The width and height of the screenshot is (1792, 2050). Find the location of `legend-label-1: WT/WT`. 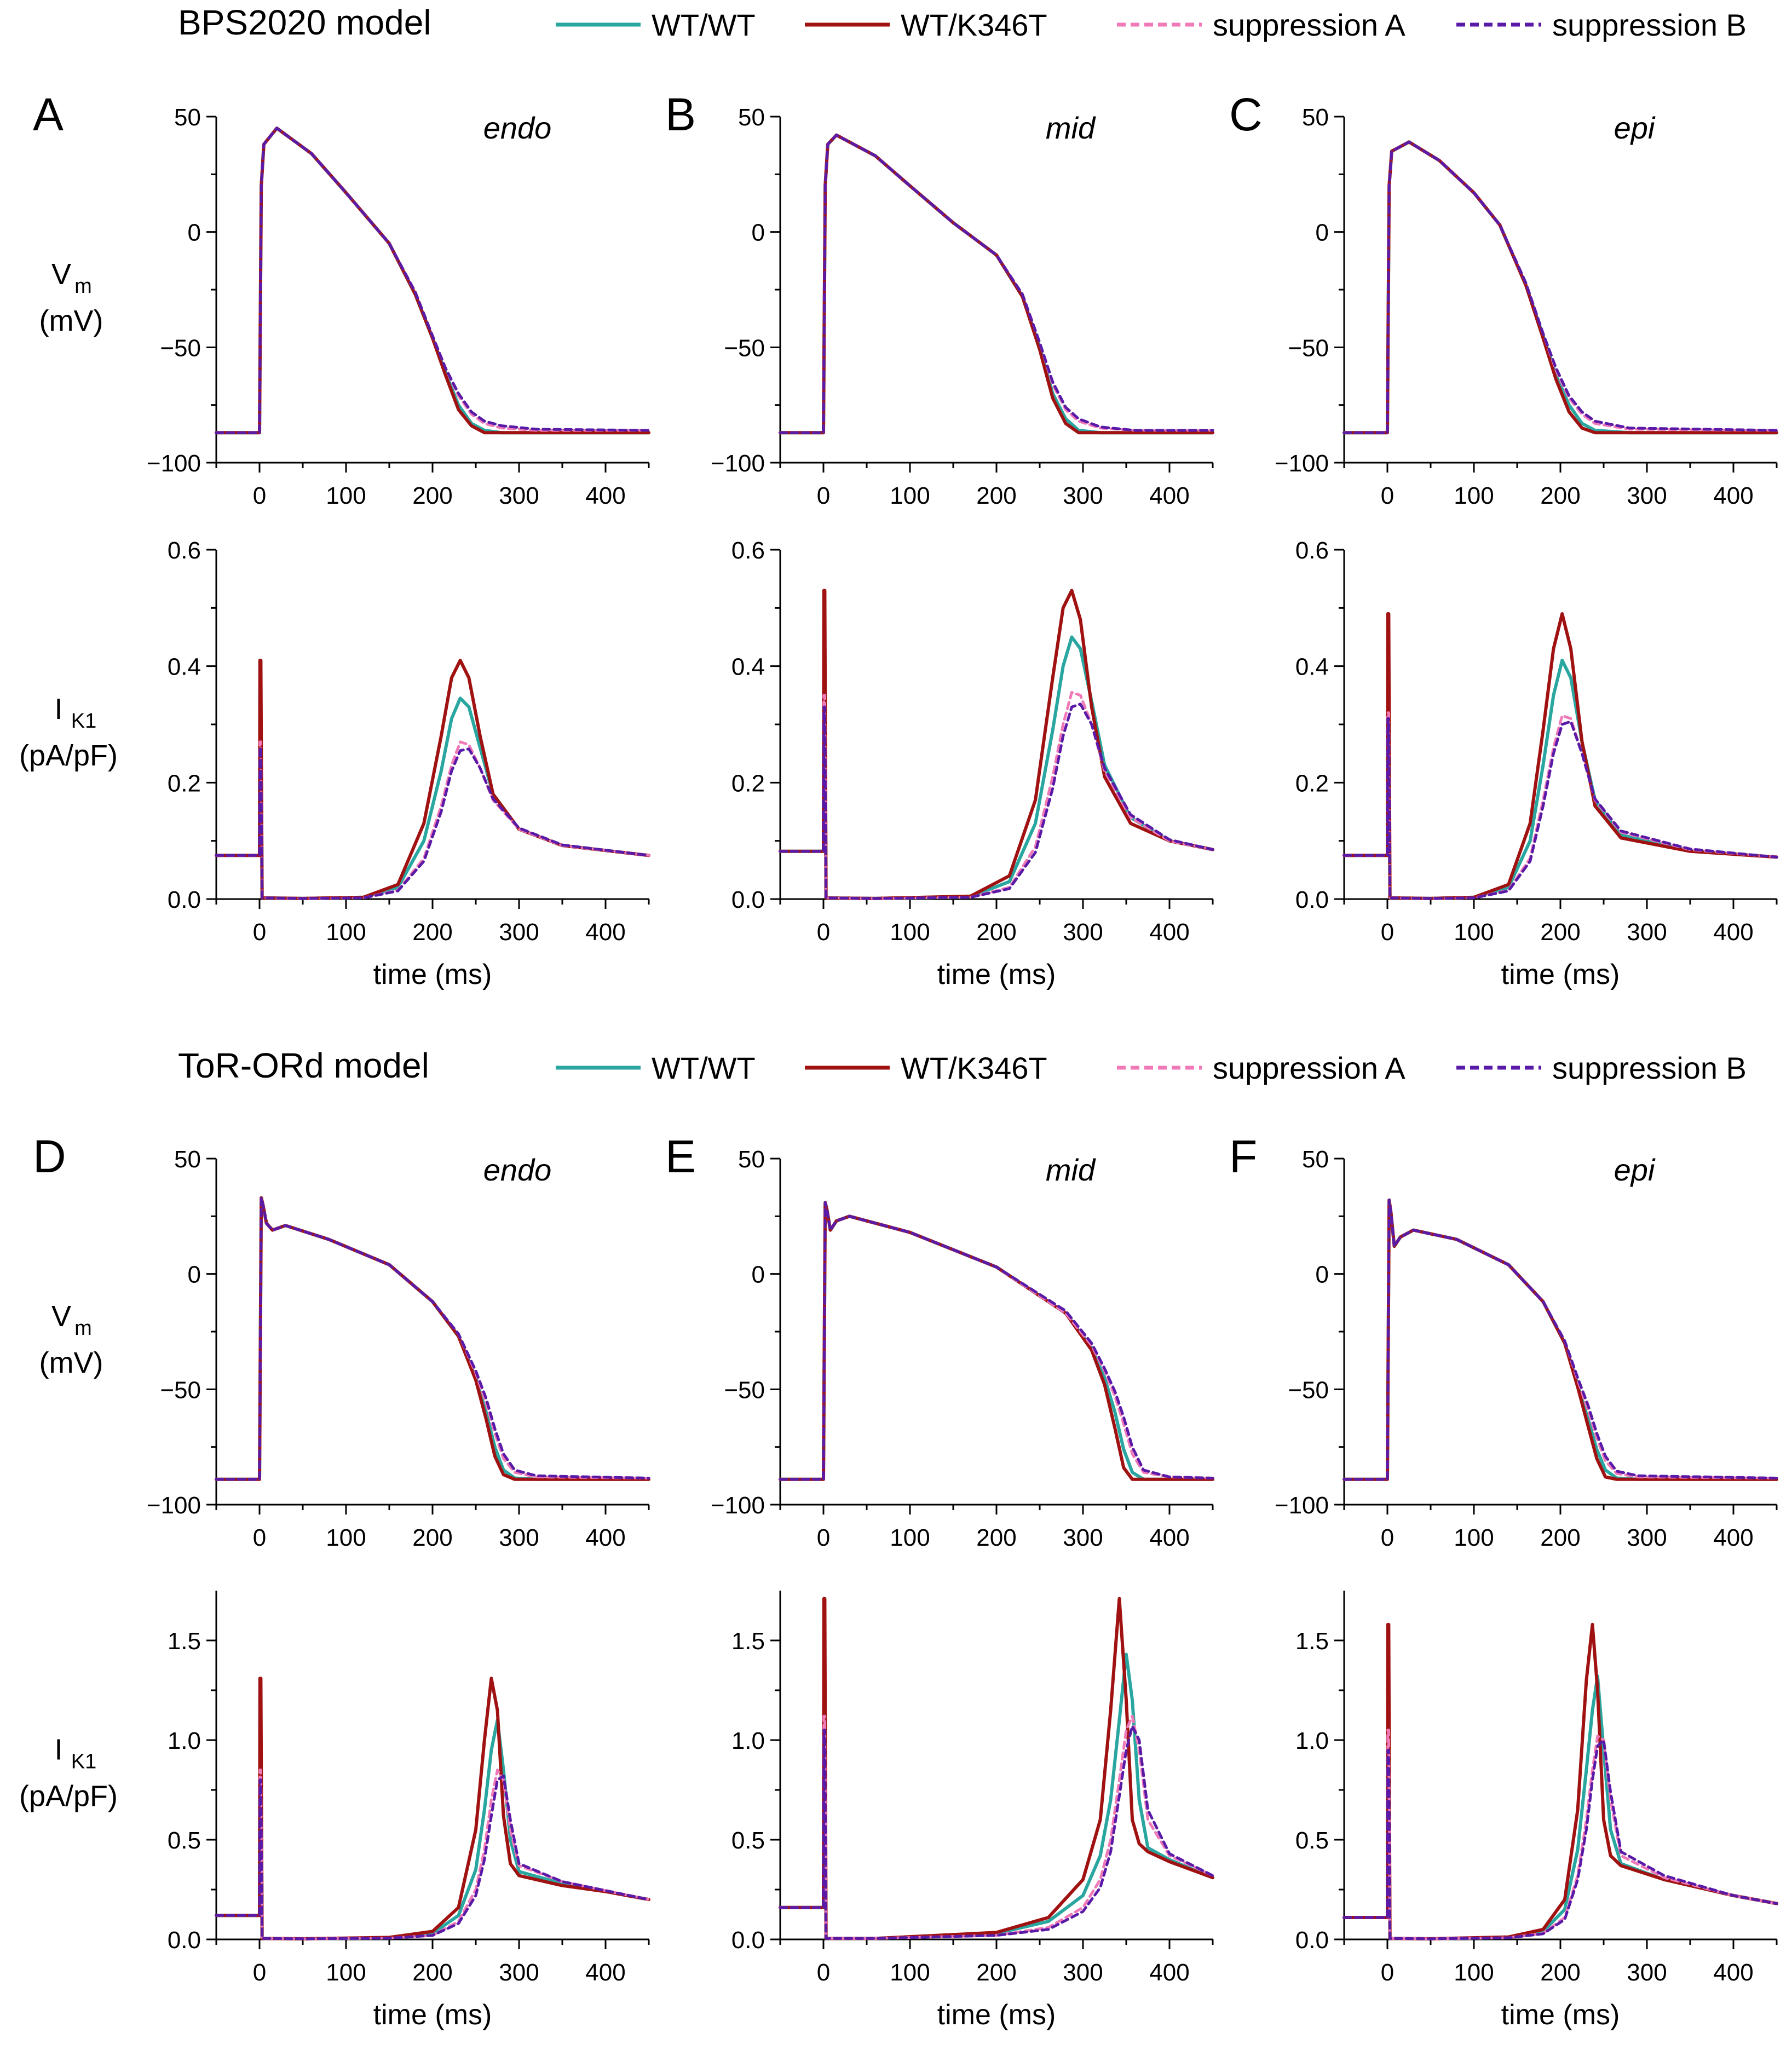

legend-label-1: WT/WT is located at coordinates (704, 25).